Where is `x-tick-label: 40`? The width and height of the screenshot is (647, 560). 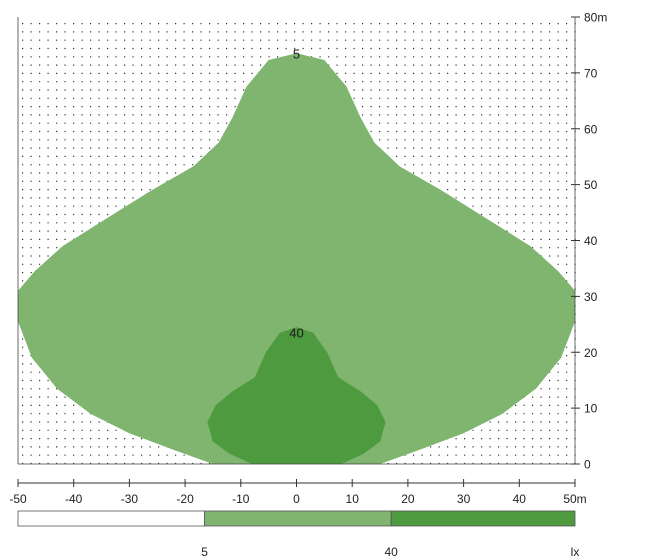 x-tick-label: 40 is located at coordinates (520, 499).